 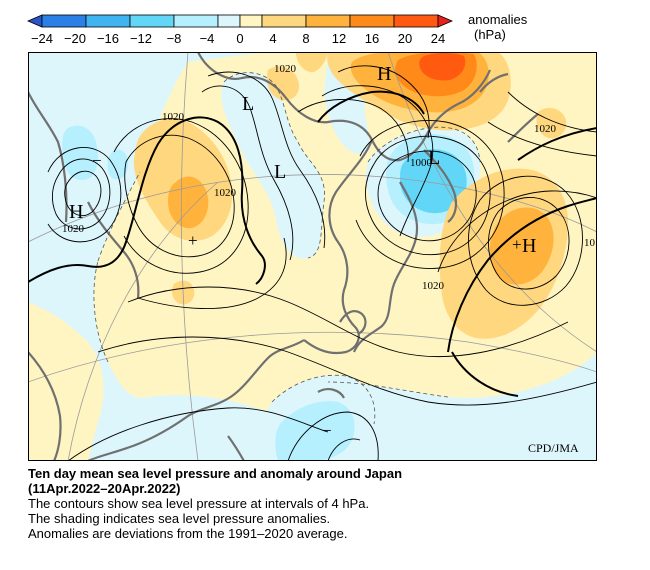 What do you see at coordinates (108, 38) in the screenshot?
I see `colorbar-tick-label: −16` at bounding box center [108, 38].